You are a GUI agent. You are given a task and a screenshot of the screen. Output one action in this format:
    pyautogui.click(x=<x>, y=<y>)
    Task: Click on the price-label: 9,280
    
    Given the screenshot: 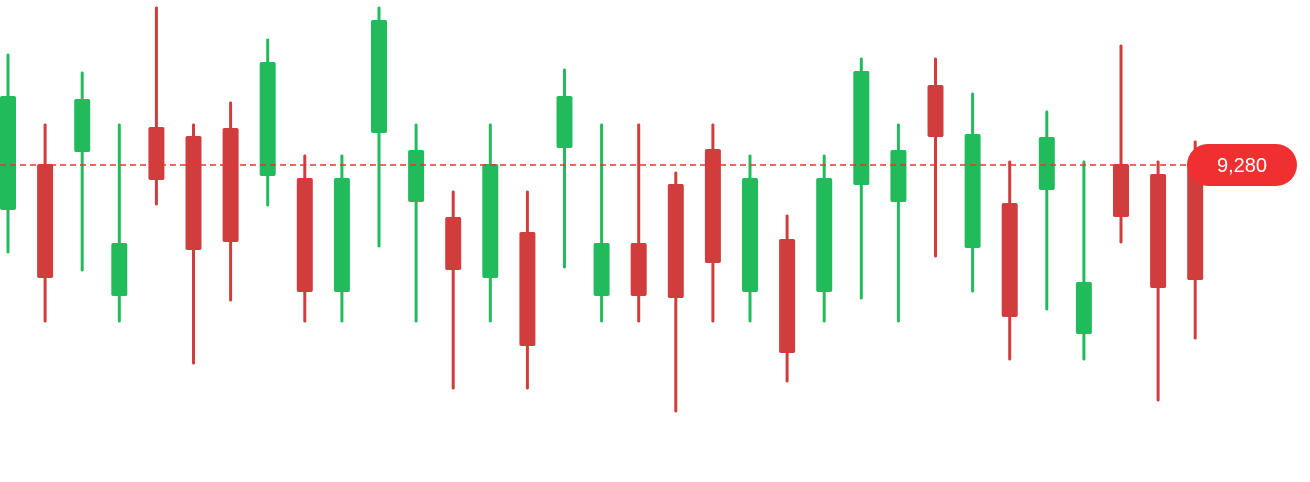 What is the action you would take?
    pyautogui.click(x=1242, y=166)
    